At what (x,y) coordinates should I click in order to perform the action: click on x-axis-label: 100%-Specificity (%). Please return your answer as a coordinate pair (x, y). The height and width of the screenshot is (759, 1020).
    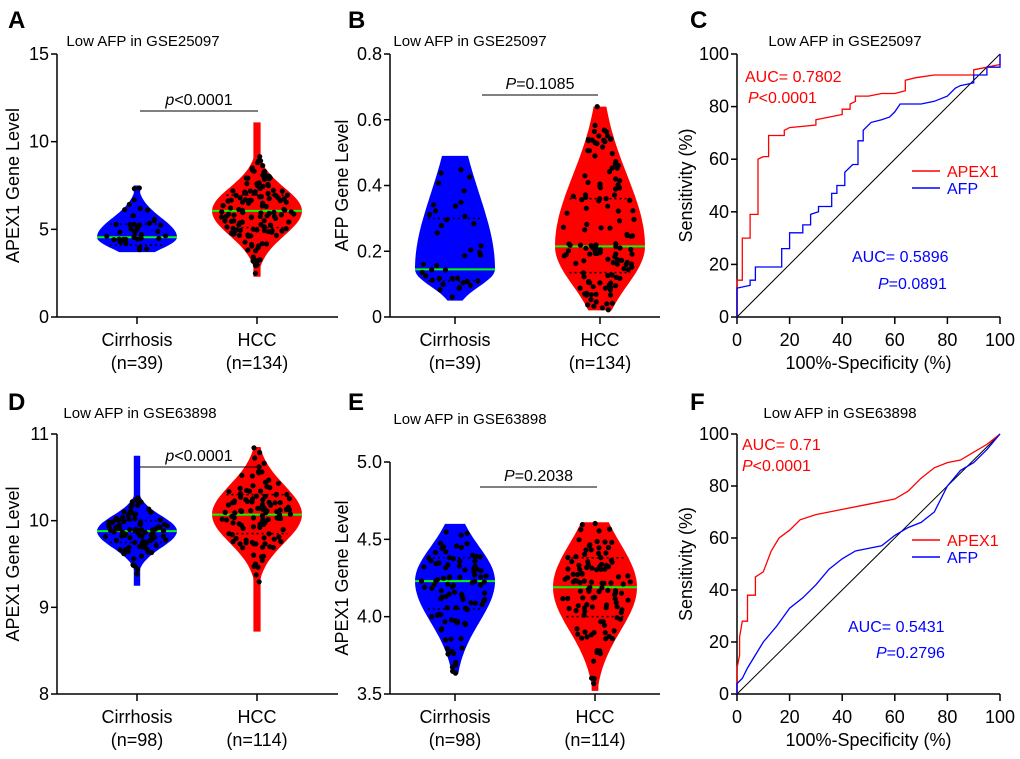
    Looking at the image, I should click on (868, 740).